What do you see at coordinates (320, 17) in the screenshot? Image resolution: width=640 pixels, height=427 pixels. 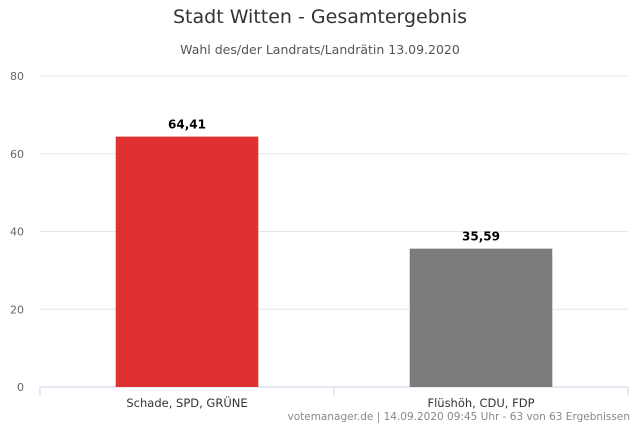 I see `chart-title: Stadt Witten - Gesamtergebnis` at bounding box center [320, 17].